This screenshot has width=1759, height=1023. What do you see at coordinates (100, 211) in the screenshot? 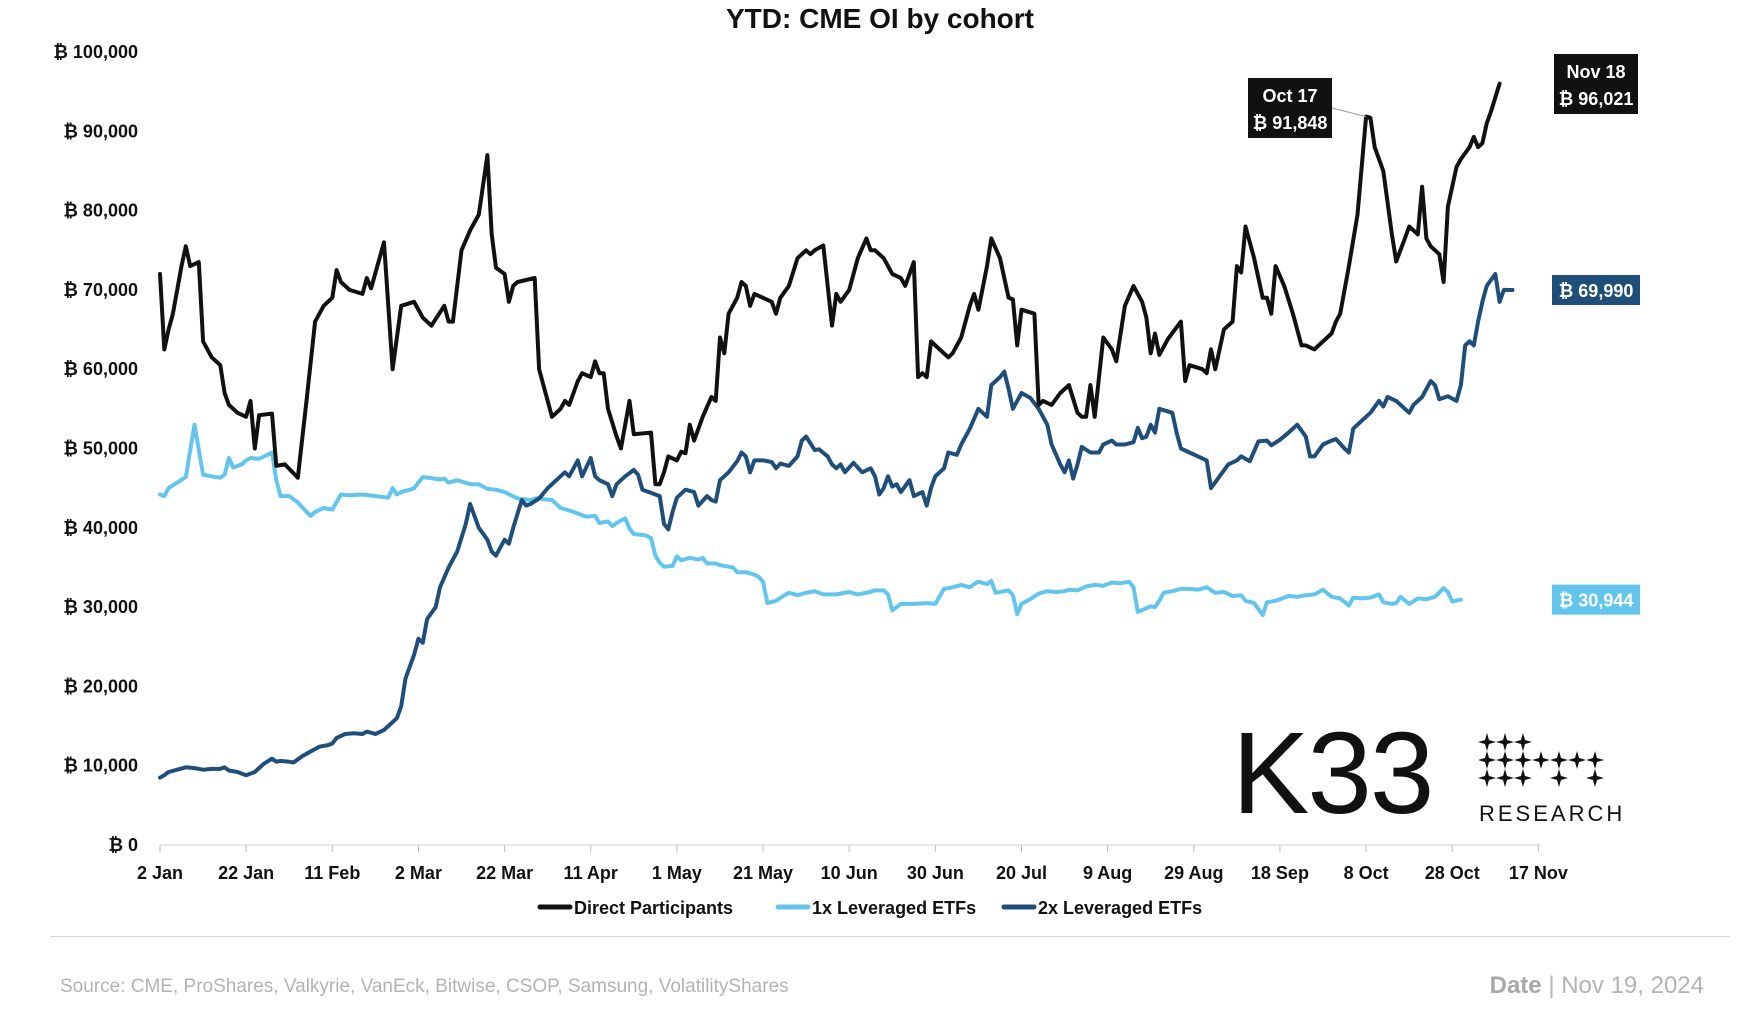
I see `y-tick-label: ₿ 80,000` at bounding box center [100, 211].